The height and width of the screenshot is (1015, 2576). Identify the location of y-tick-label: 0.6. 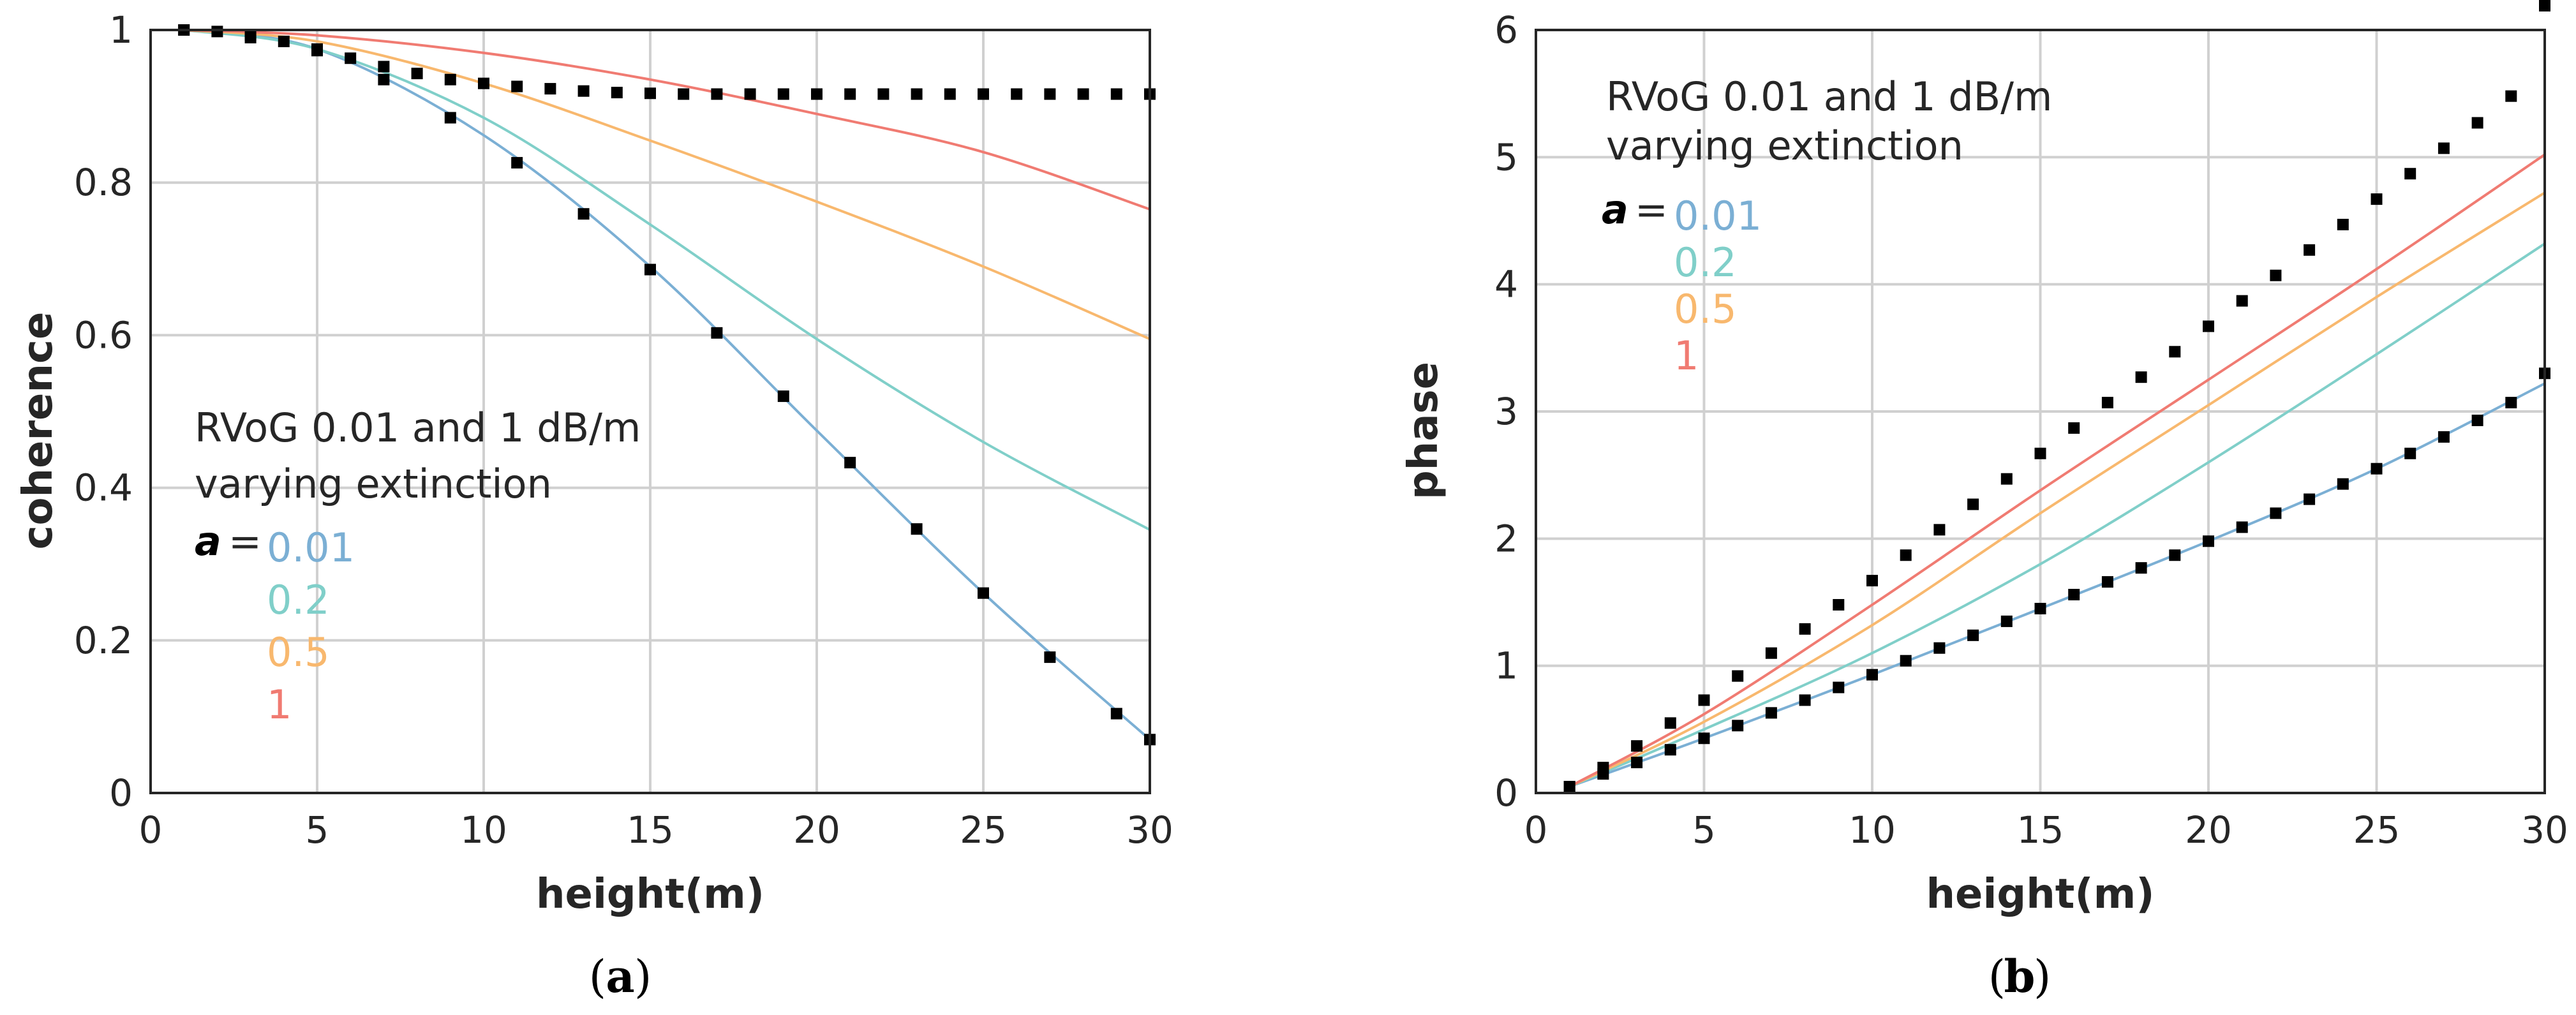
(103, 335).